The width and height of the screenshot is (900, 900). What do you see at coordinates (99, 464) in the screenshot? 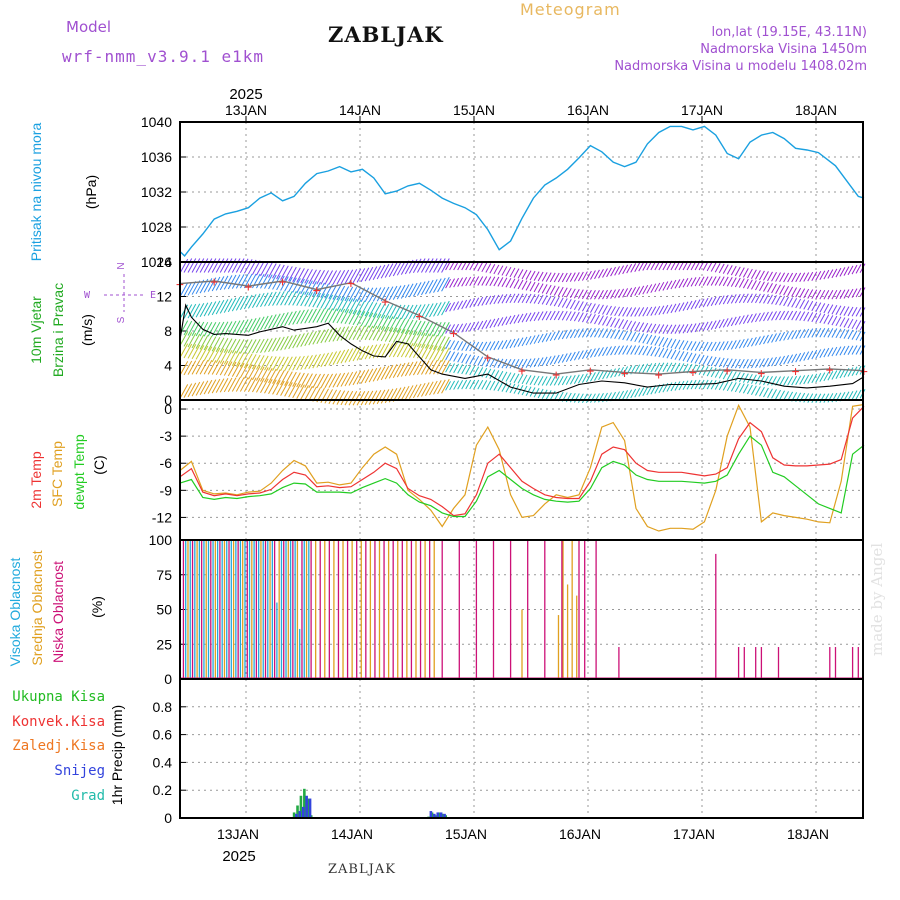
I see `label-temp-unit: (C)` at bounding box center [99, 464].